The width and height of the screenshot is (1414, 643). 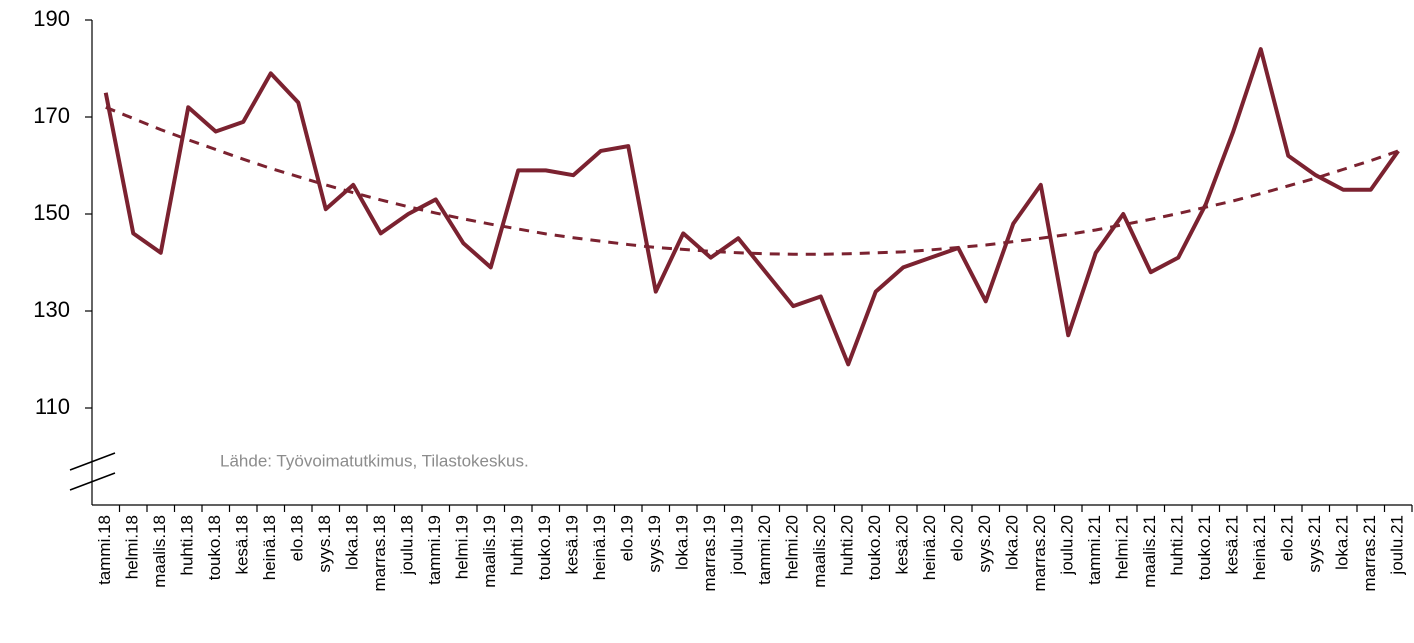 I want to click on x-tick-label: loka.19, so click(x=682, y=542).